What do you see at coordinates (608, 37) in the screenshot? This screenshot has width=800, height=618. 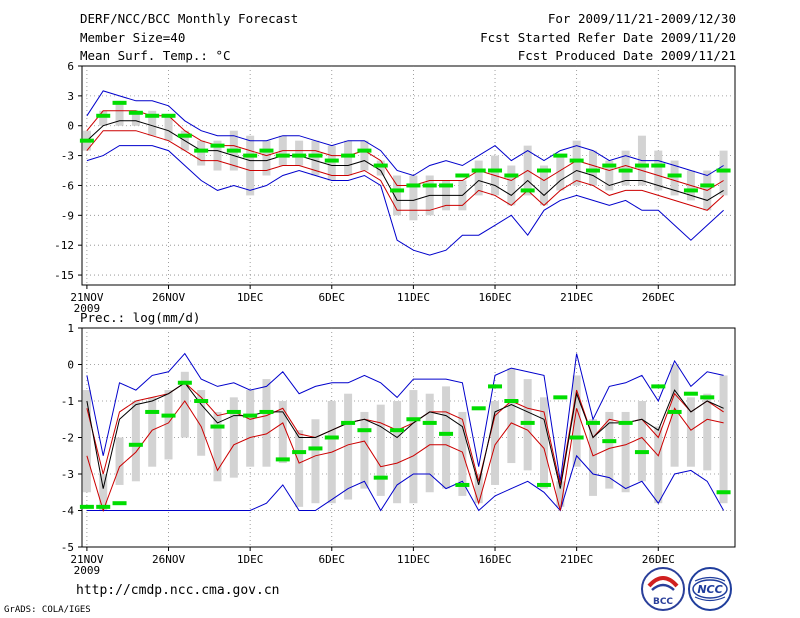 I see `forecast-start-date: Fcst Started Refer Date 2009/11/20` at bounding box center [608, 37].